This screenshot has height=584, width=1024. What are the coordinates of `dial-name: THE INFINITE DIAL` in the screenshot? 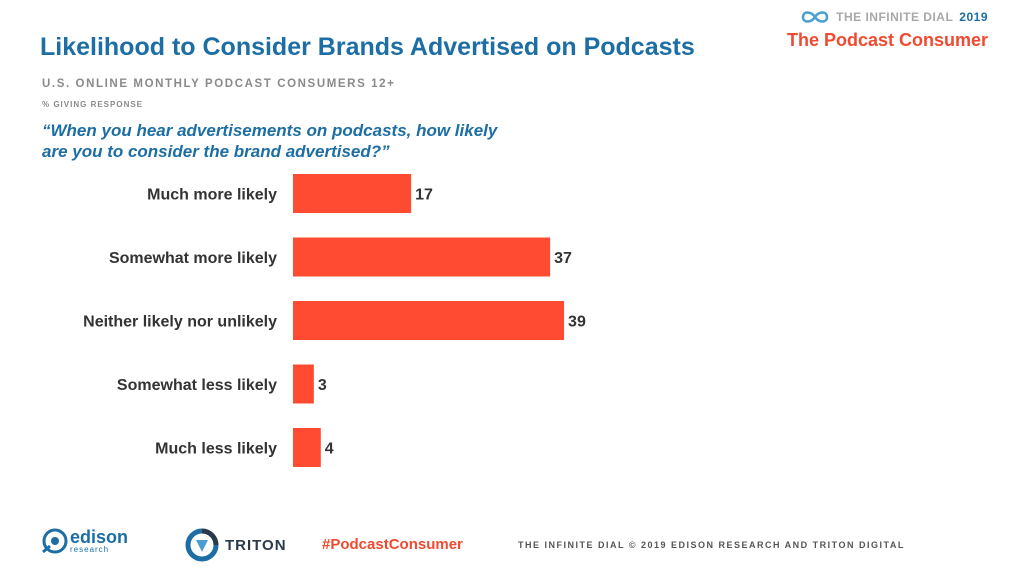 It's located at (895, 17).